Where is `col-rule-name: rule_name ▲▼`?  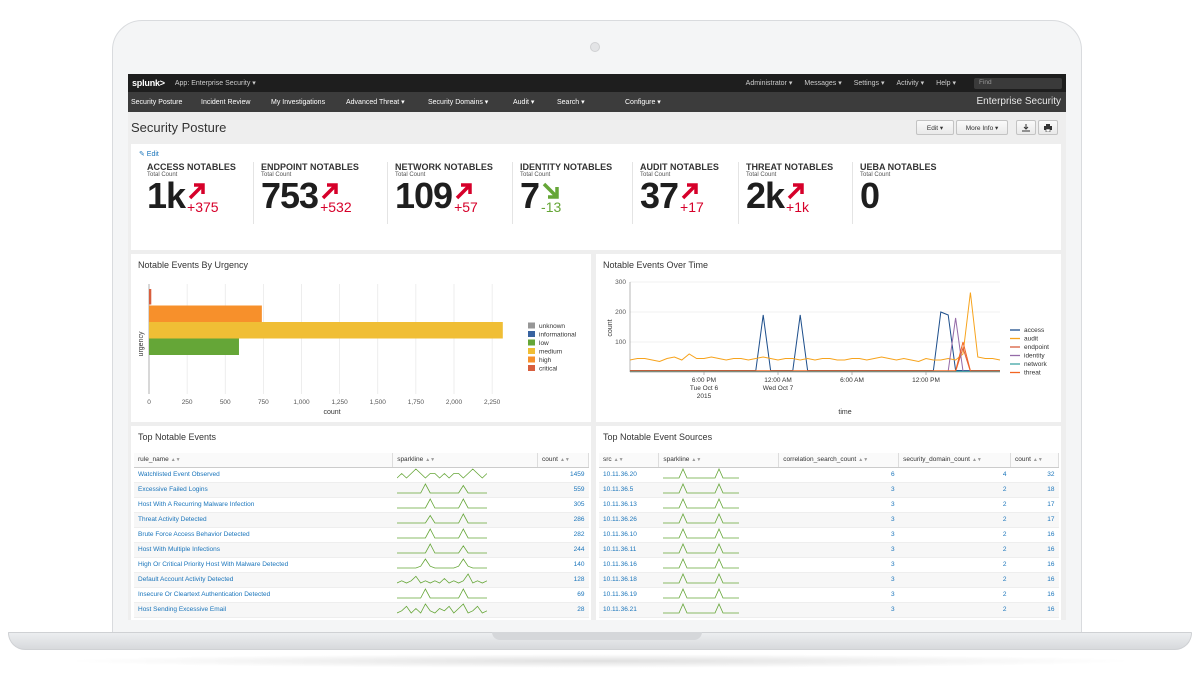 col-rule-name: rule_name ▲▼ is located at coordinates (264, 460).